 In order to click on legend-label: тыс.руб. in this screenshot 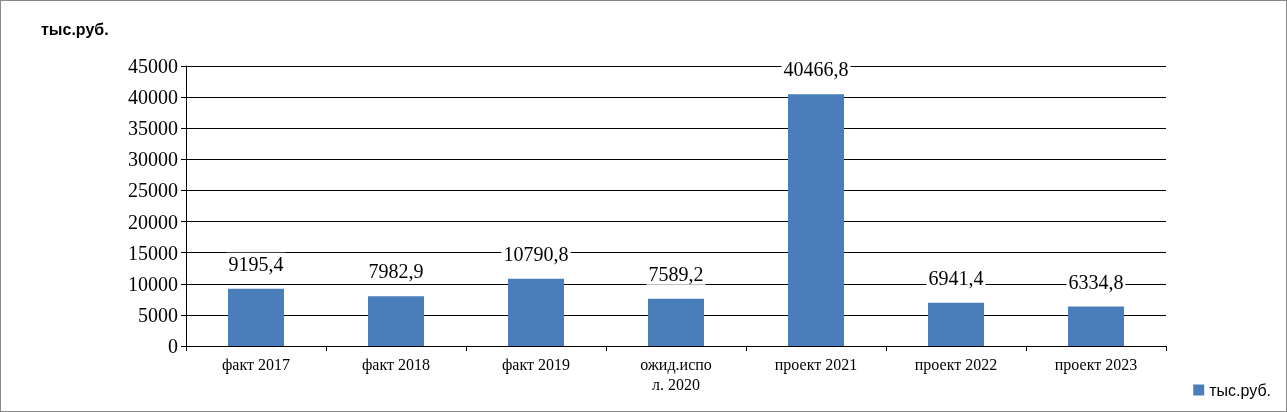, I will do `click(1240, 390)`.